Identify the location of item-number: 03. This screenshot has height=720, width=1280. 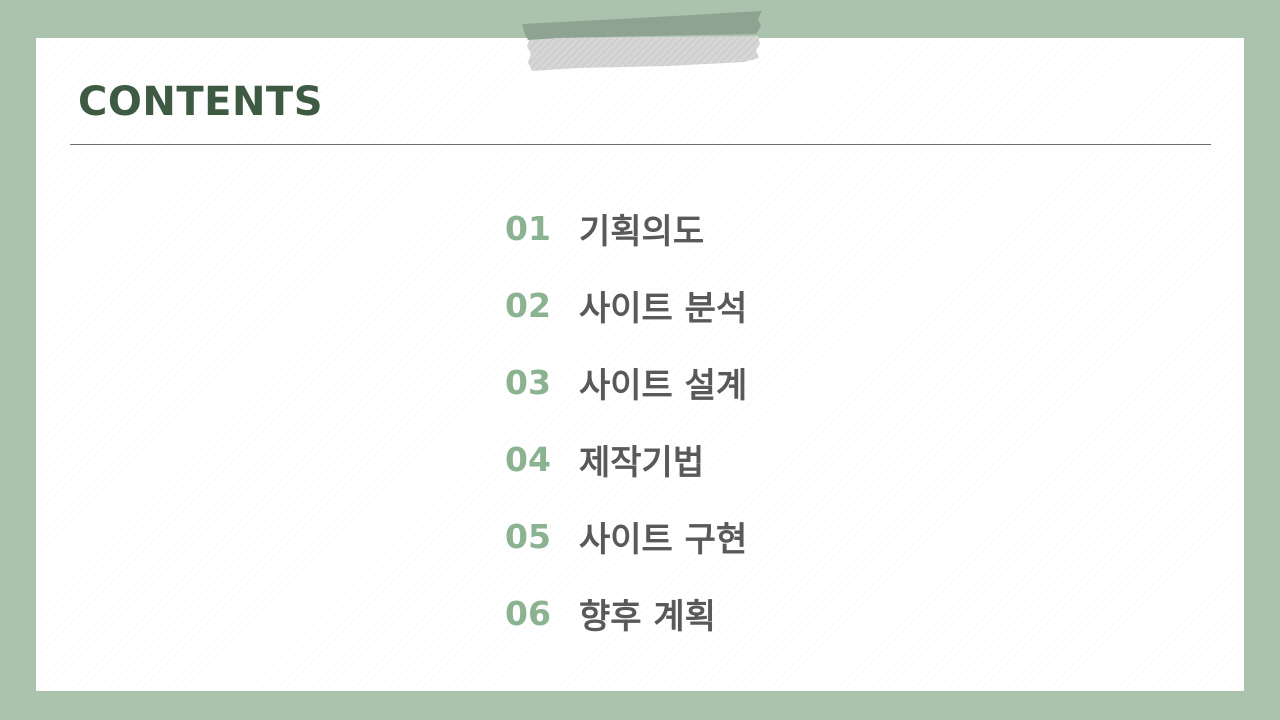
(528, 382).